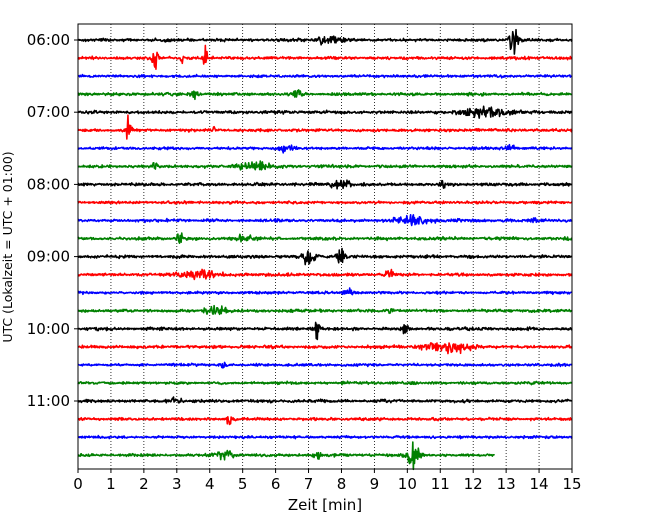  Describe the element at coordinates (7, 246) in the screenshot. I see `y-axis-label: UTC (Lokalzeit = UTC + 01:00)` at that location.